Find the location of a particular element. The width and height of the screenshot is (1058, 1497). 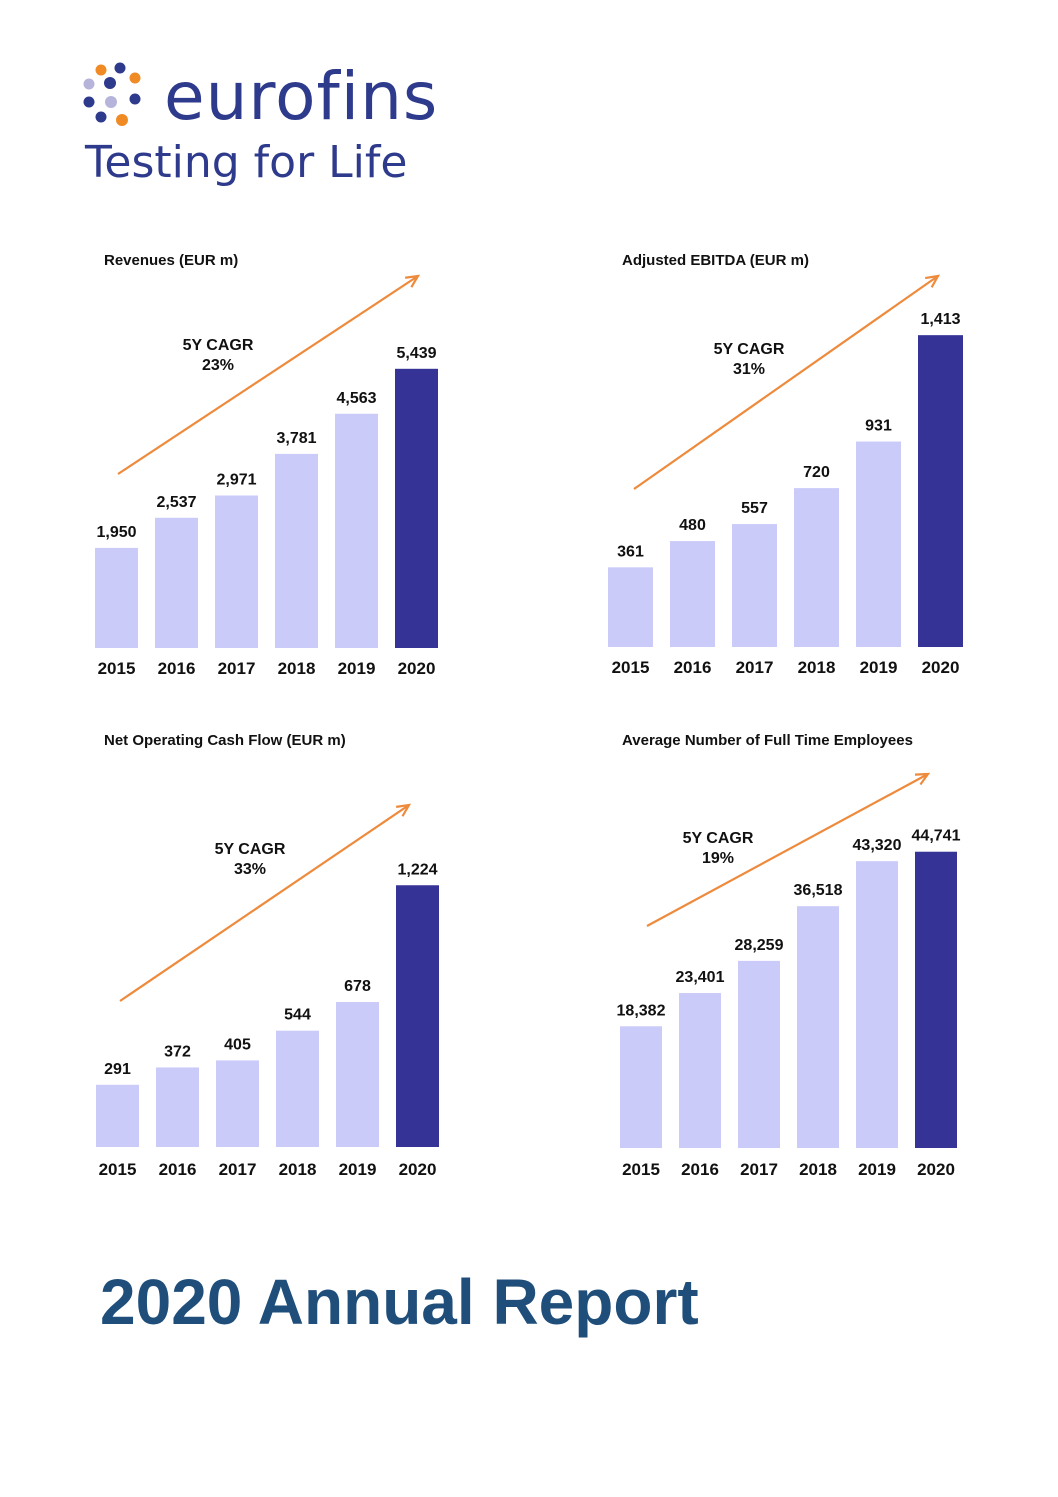

data-label: 291 is located at coordinates (117, 1069).